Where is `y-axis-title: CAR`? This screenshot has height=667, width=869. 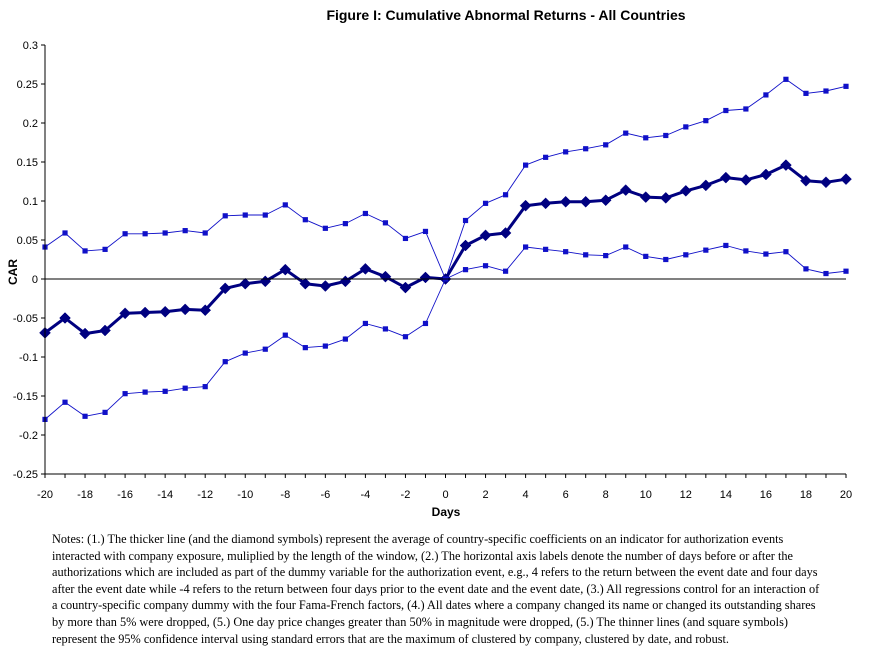
y-axis-title: CAR is located at coordinates (13, 272).